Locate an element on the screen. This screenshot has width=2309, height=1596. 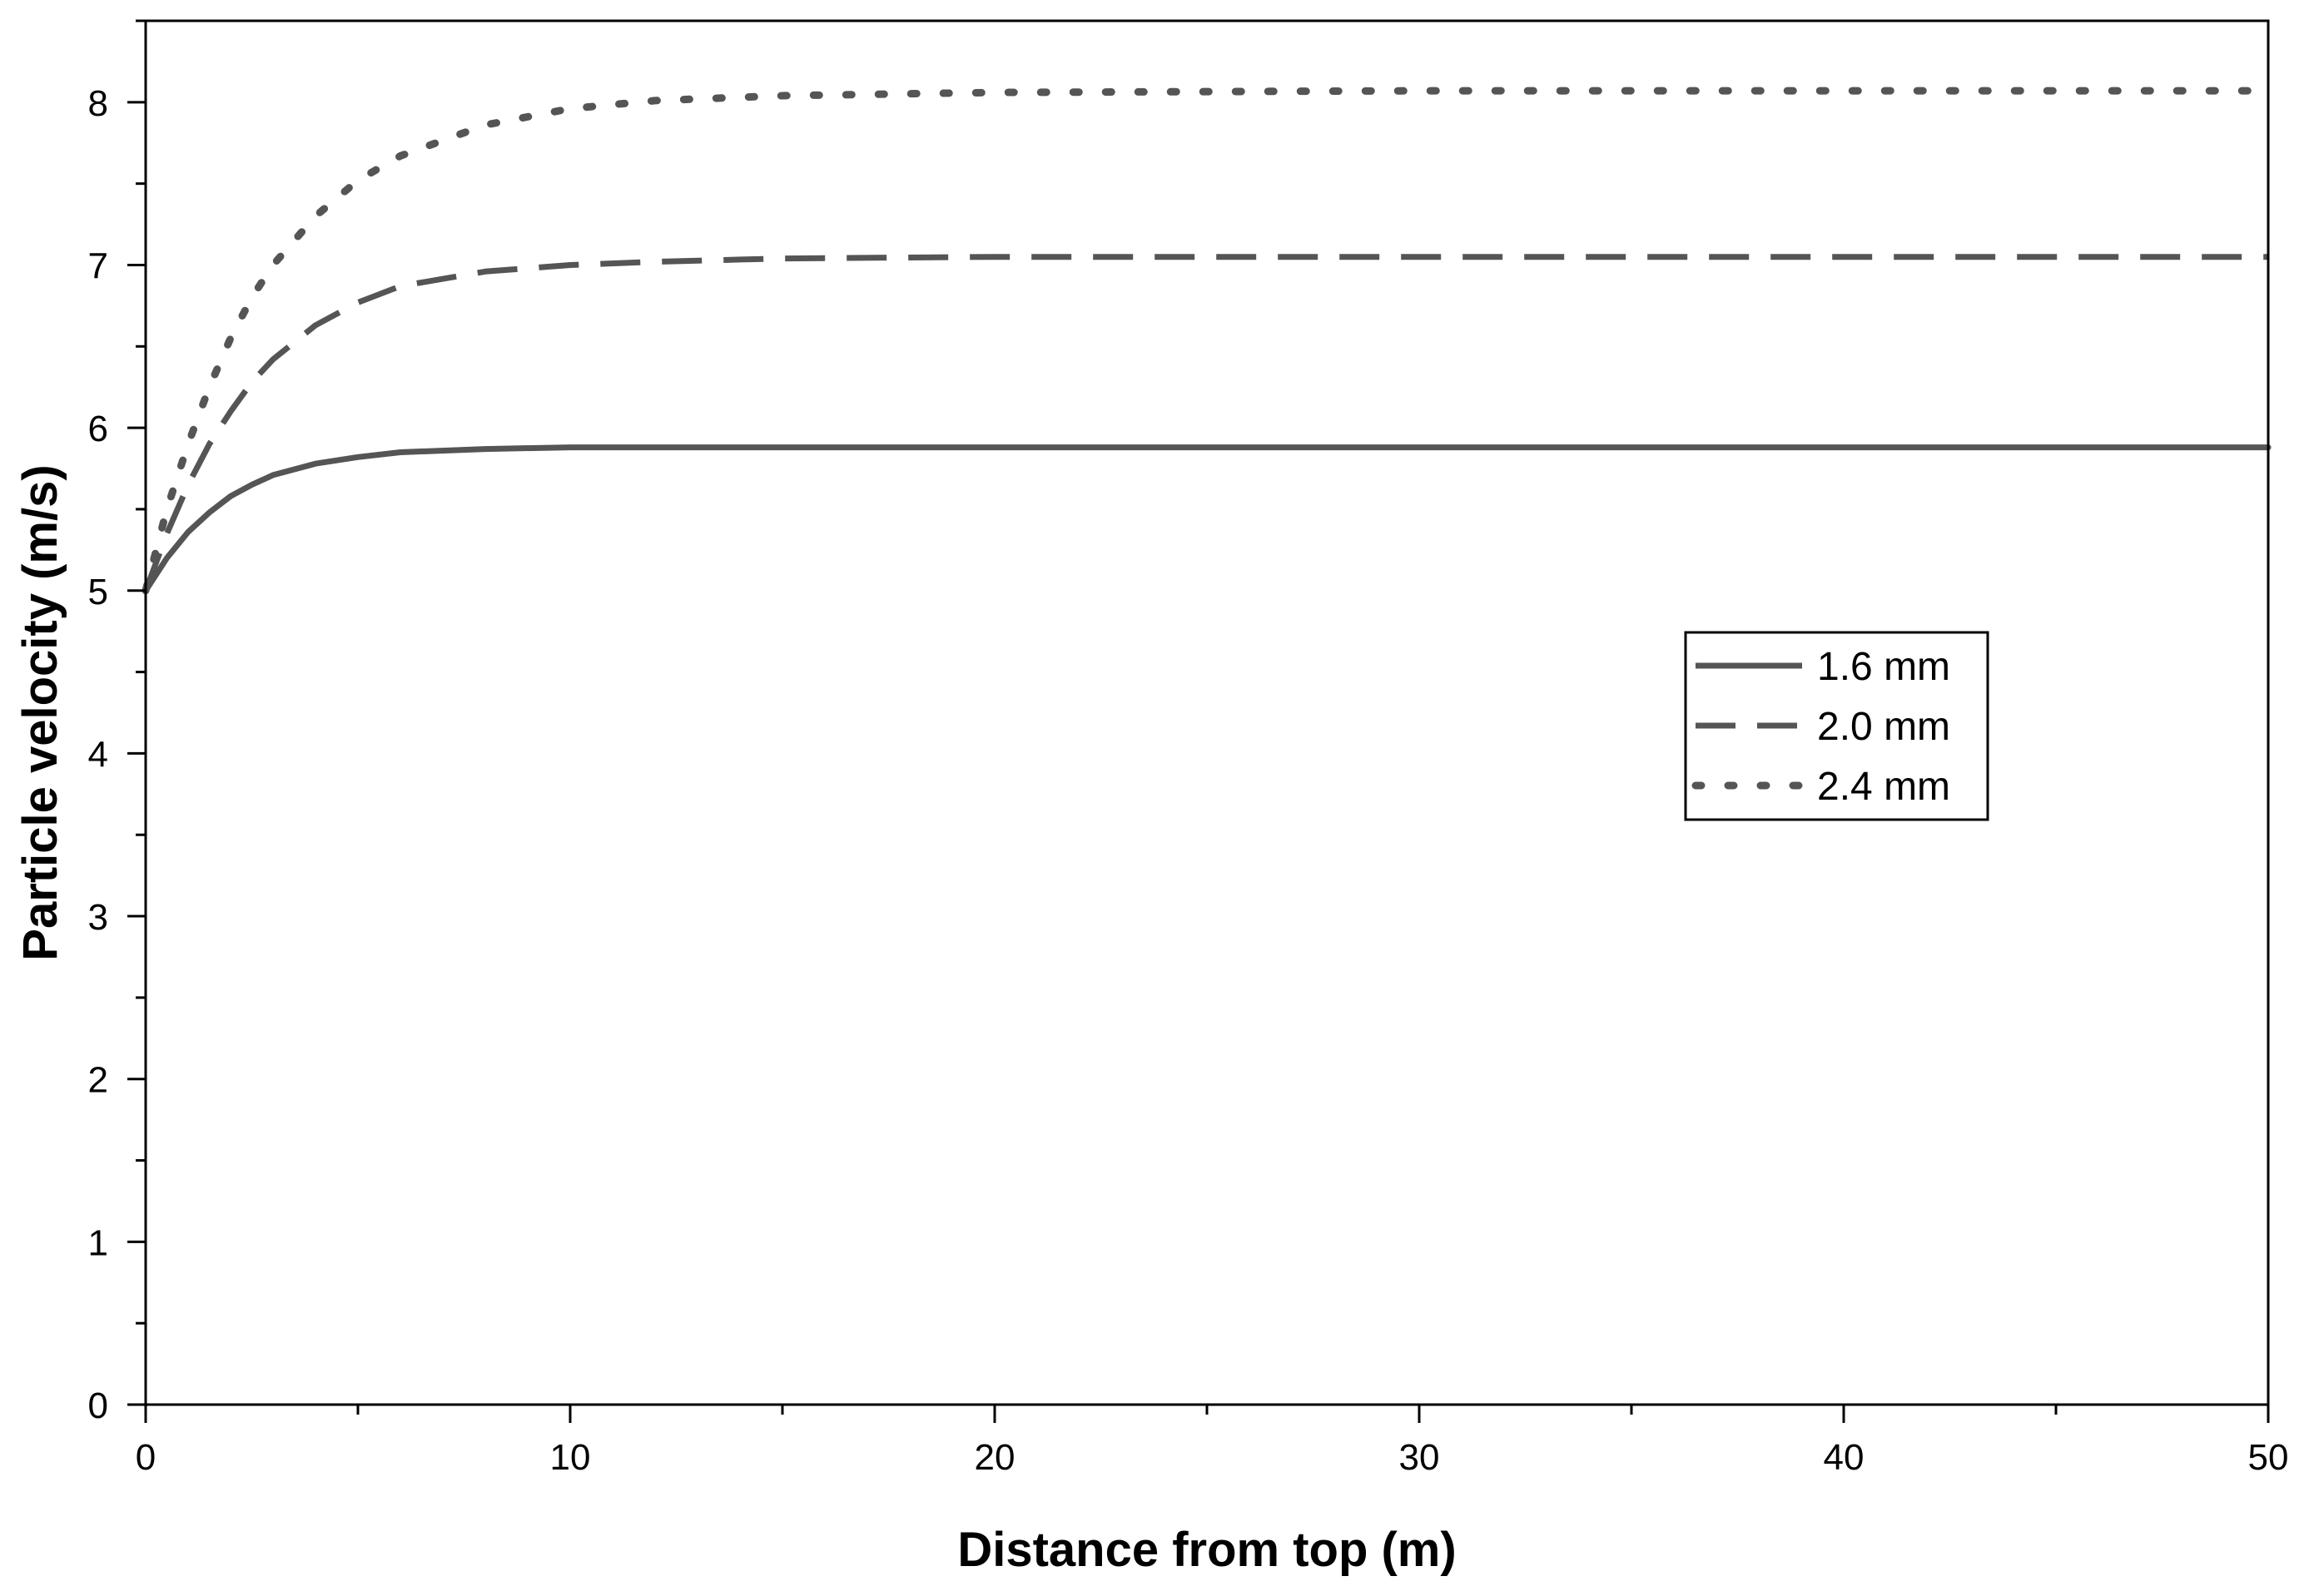
x-axis-title: Distance from top (m) is located at coordinates (1206, 1550).